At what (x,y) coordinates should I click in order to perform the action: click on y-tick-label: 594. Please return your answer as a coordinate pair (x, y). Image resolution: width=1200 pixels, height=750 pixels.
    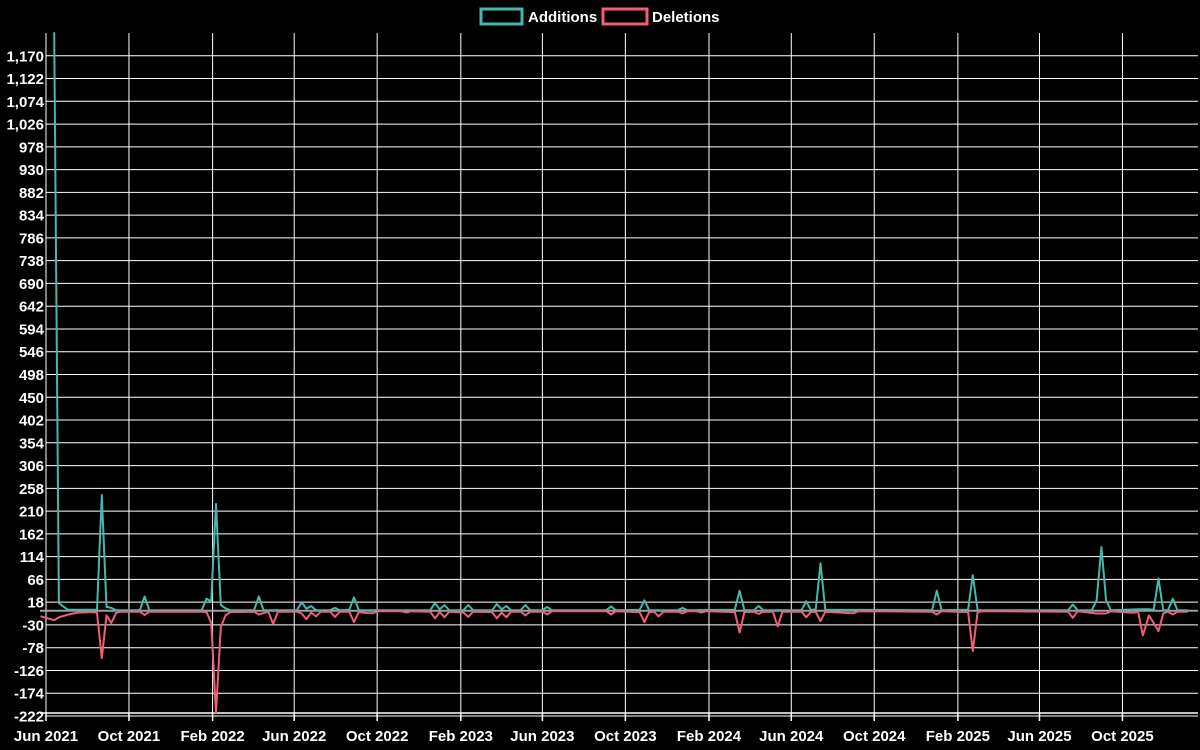
    Looking at the image, I should click on (32, 329).